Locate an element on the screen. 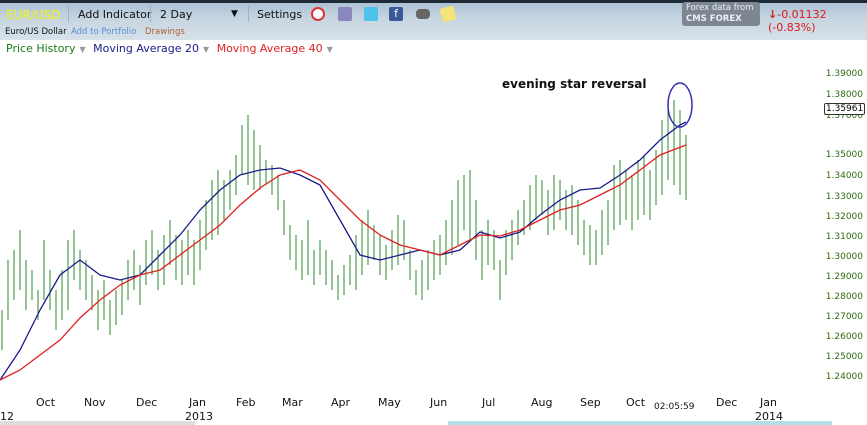 This screenshot has width=867, height=425. y-tick: 1.30000 is located at coordinates (844, 257).